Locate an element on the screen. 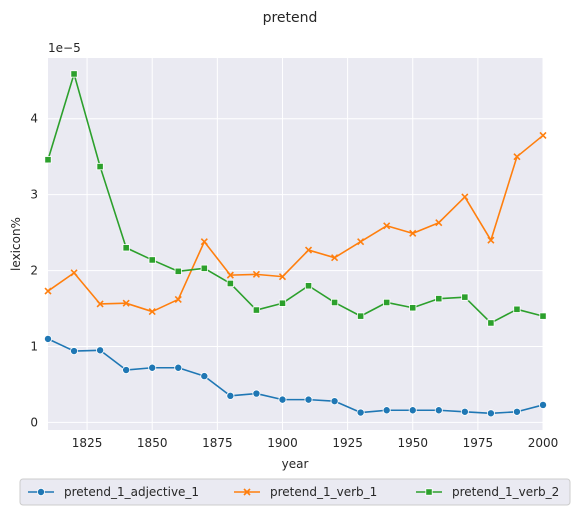 Image resolution: width=580 pixels, height=515 pixels. legend-item: pretend_1_verb_2 is located at coordinates (487, 492).